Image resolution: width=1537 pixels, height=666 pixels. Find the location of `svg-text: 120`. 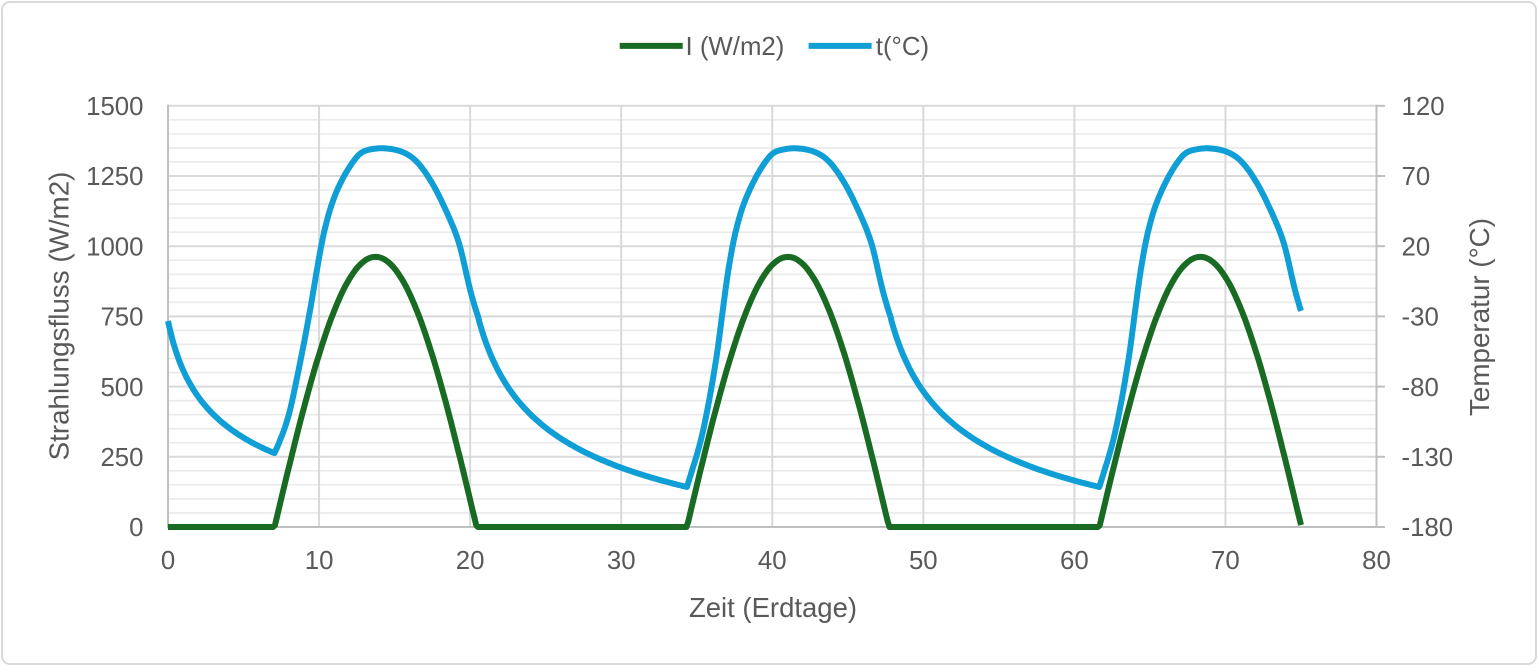

svg-text: 120 is located at coordinates (1423, 107).